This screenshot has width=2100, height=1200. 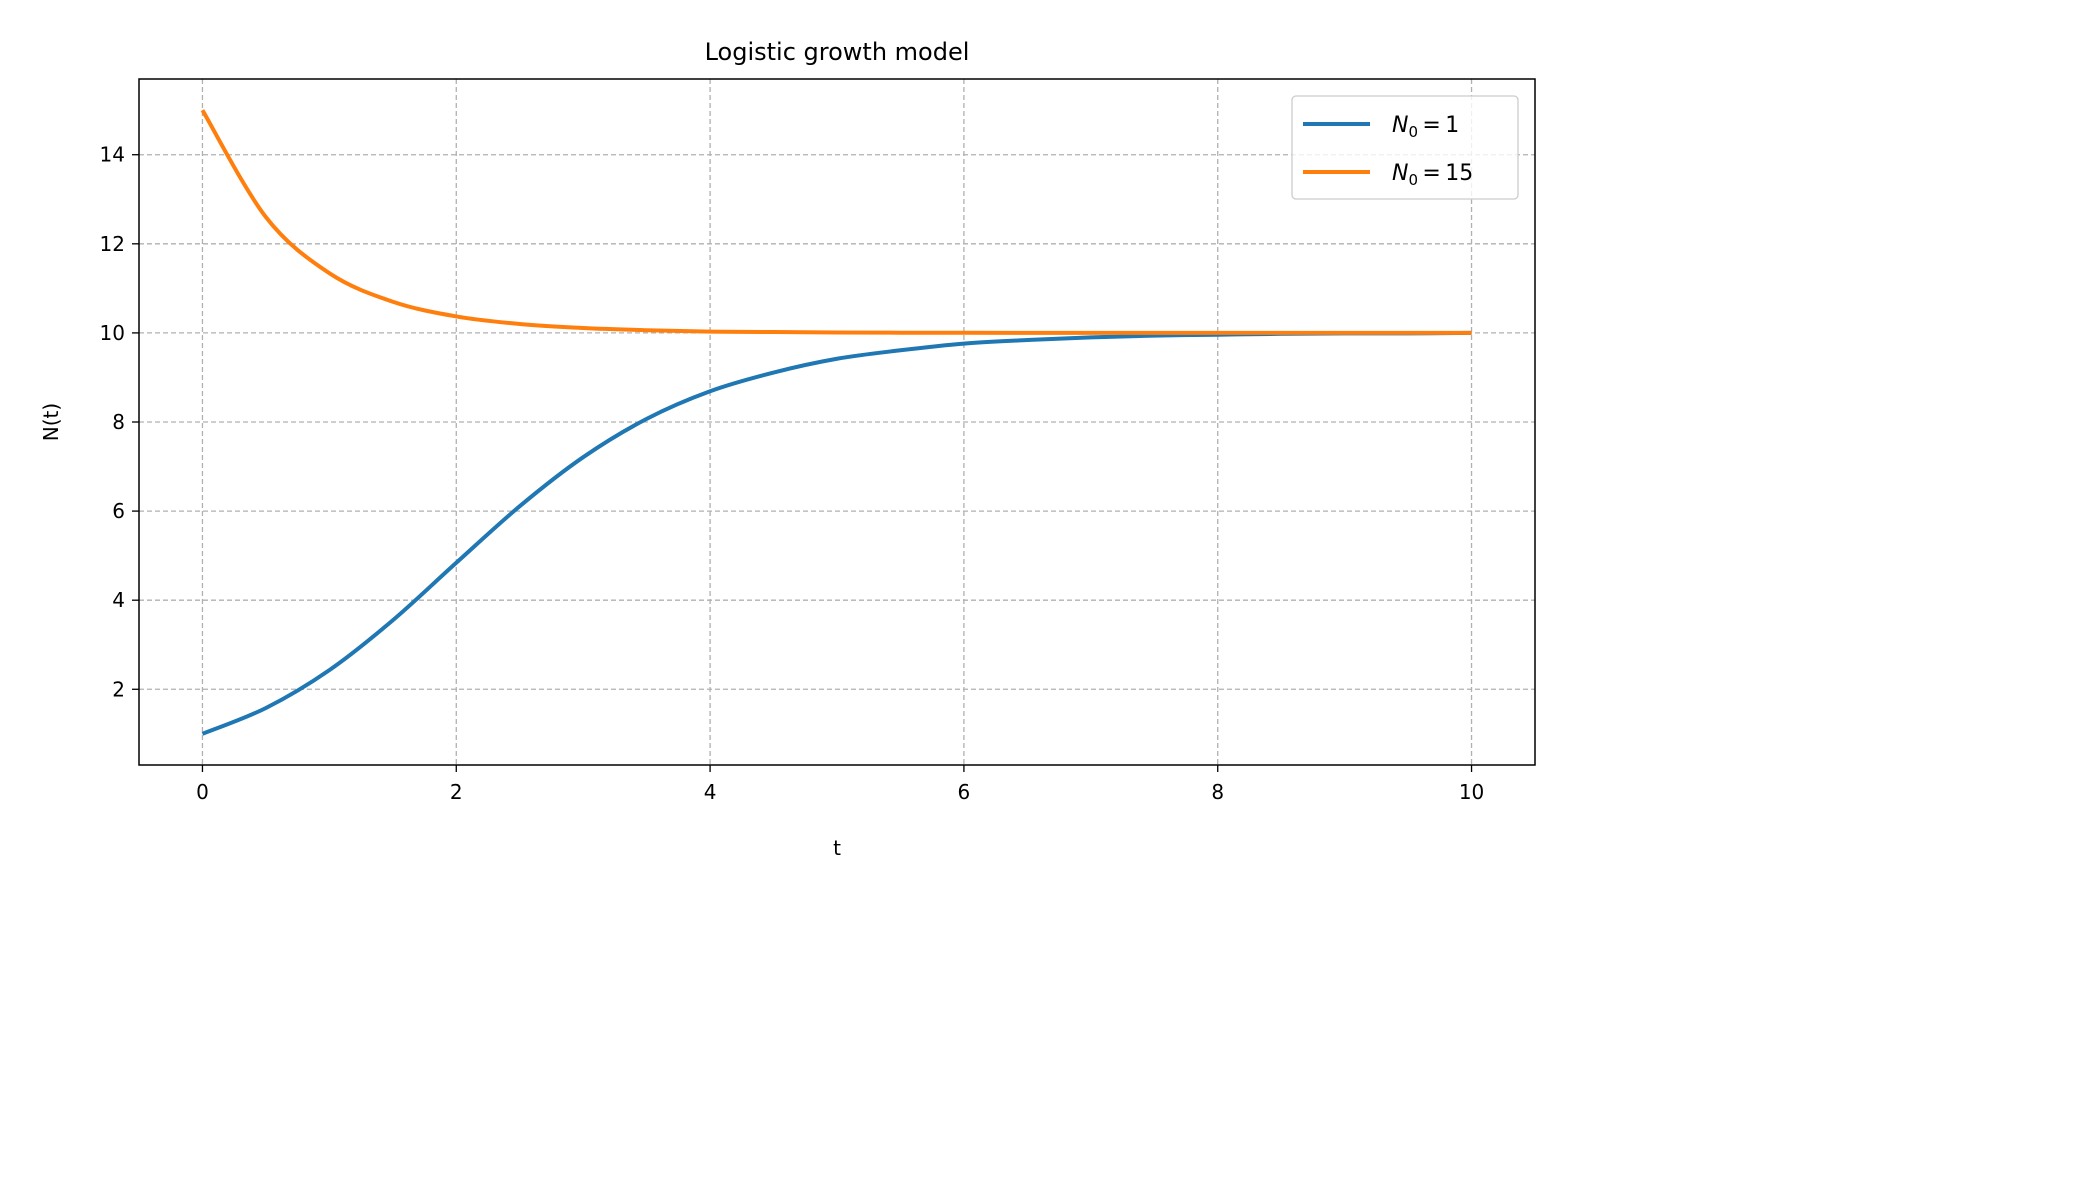 I want to click on legend-label-0: N0 = 1, so click(x=1425, y=127).